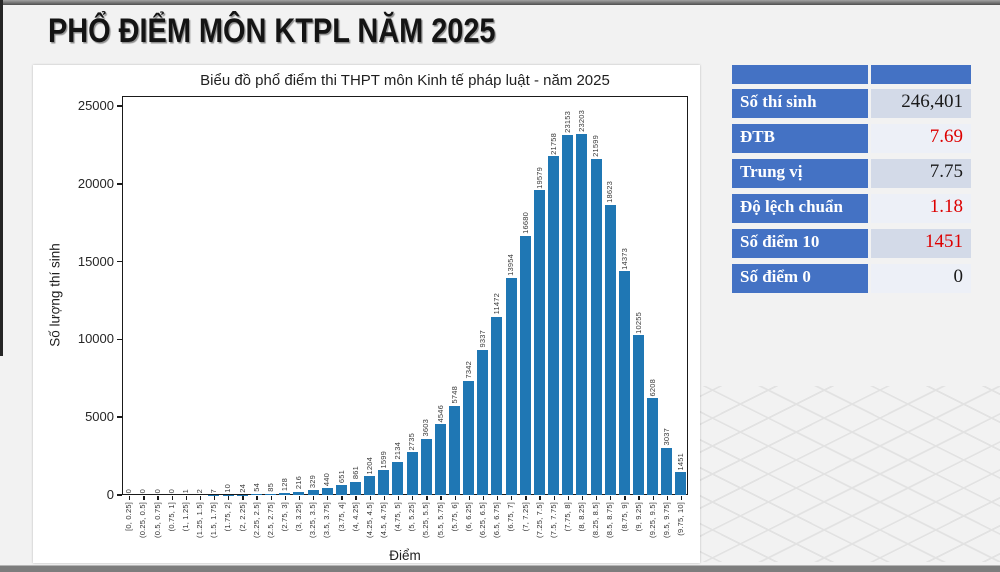  I want to click on bar-slot: 24, so click(242, 489).